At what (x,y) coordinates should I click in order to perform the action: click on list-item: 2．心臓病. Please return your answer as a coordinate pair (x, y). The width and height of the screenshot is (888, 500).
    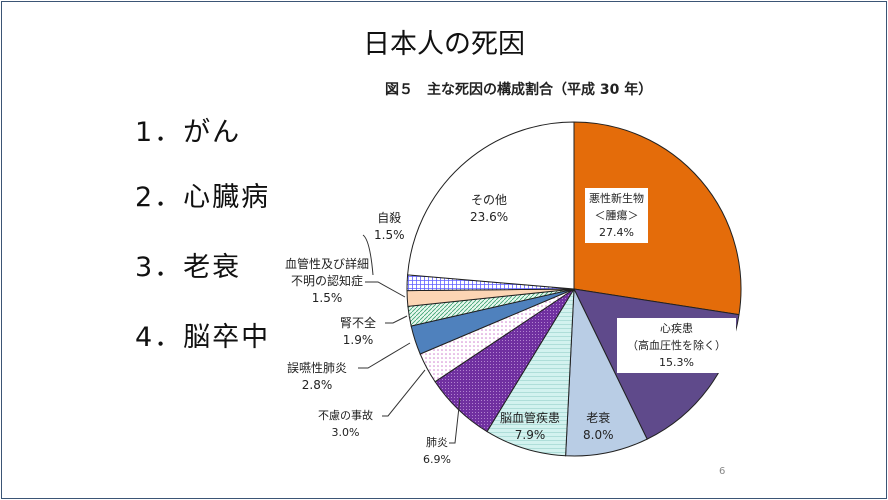
    Looking at the image, I should click on (203, 197).